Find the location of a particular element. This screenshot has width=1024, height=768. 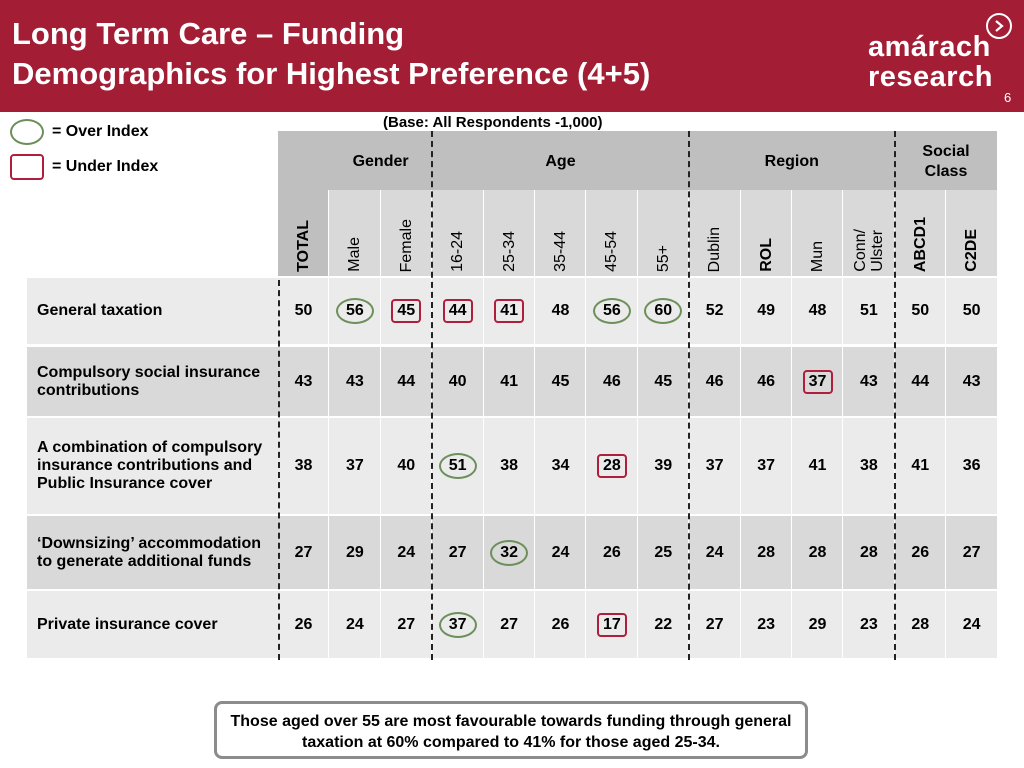

column-header-16-24: 16-24 is located at coordinates (457, 233).